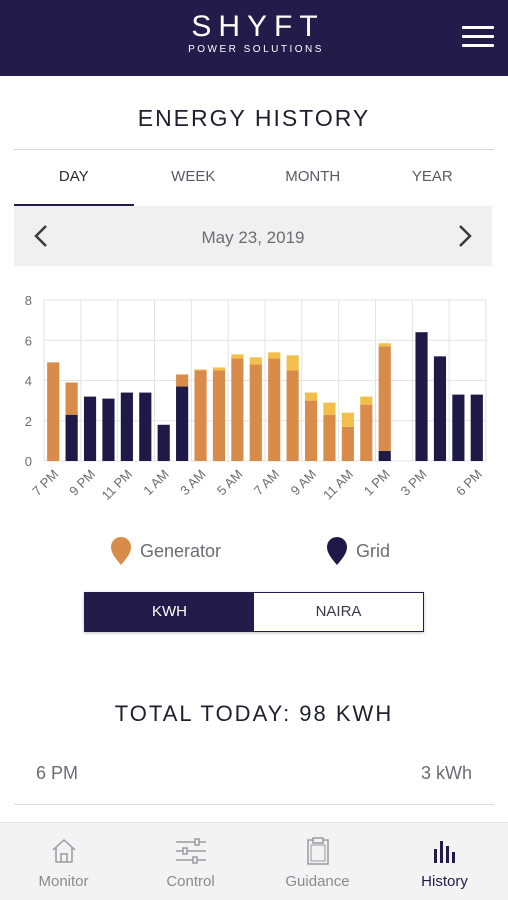 The width and height of the screenshot is (508, 900). I want to click on grid-pin-icon, so click(337, 551).